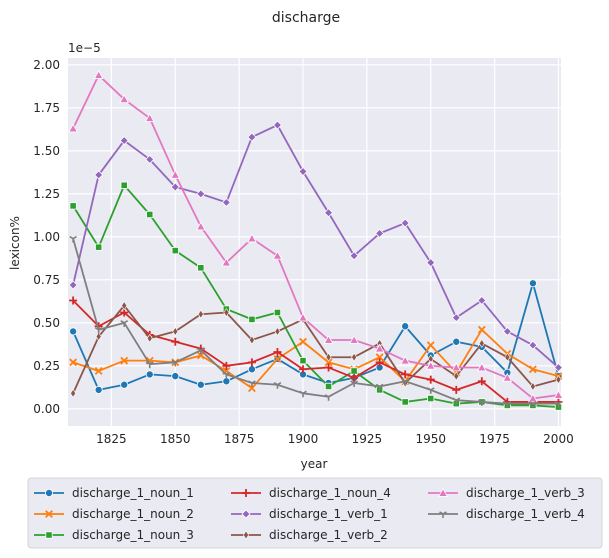 This screenshot has height=558, width=609. Describe the element at coordinates (558, 439) in the screenshot. I see `x-tick-label: 2000` at that location.